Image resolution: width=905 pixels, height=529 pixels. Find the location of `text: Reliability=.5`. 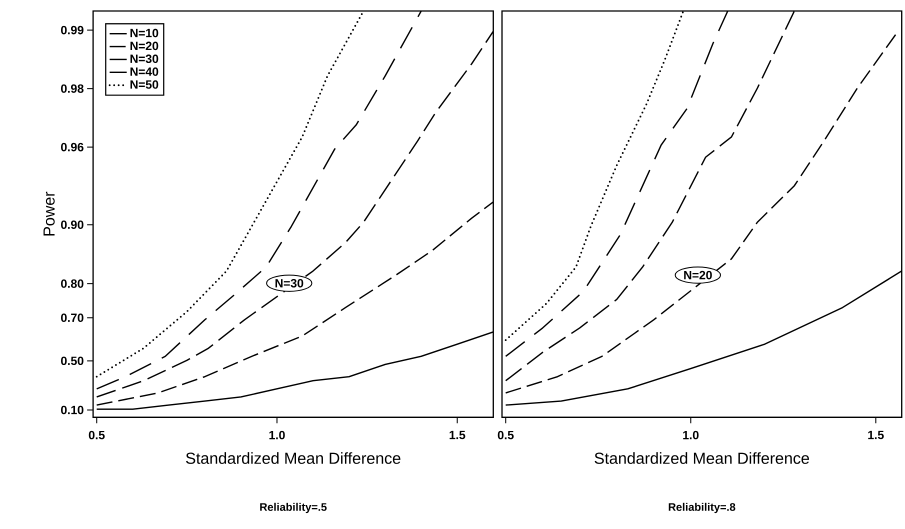

text: Reliability=.5 is located at coordinates (293, 508).